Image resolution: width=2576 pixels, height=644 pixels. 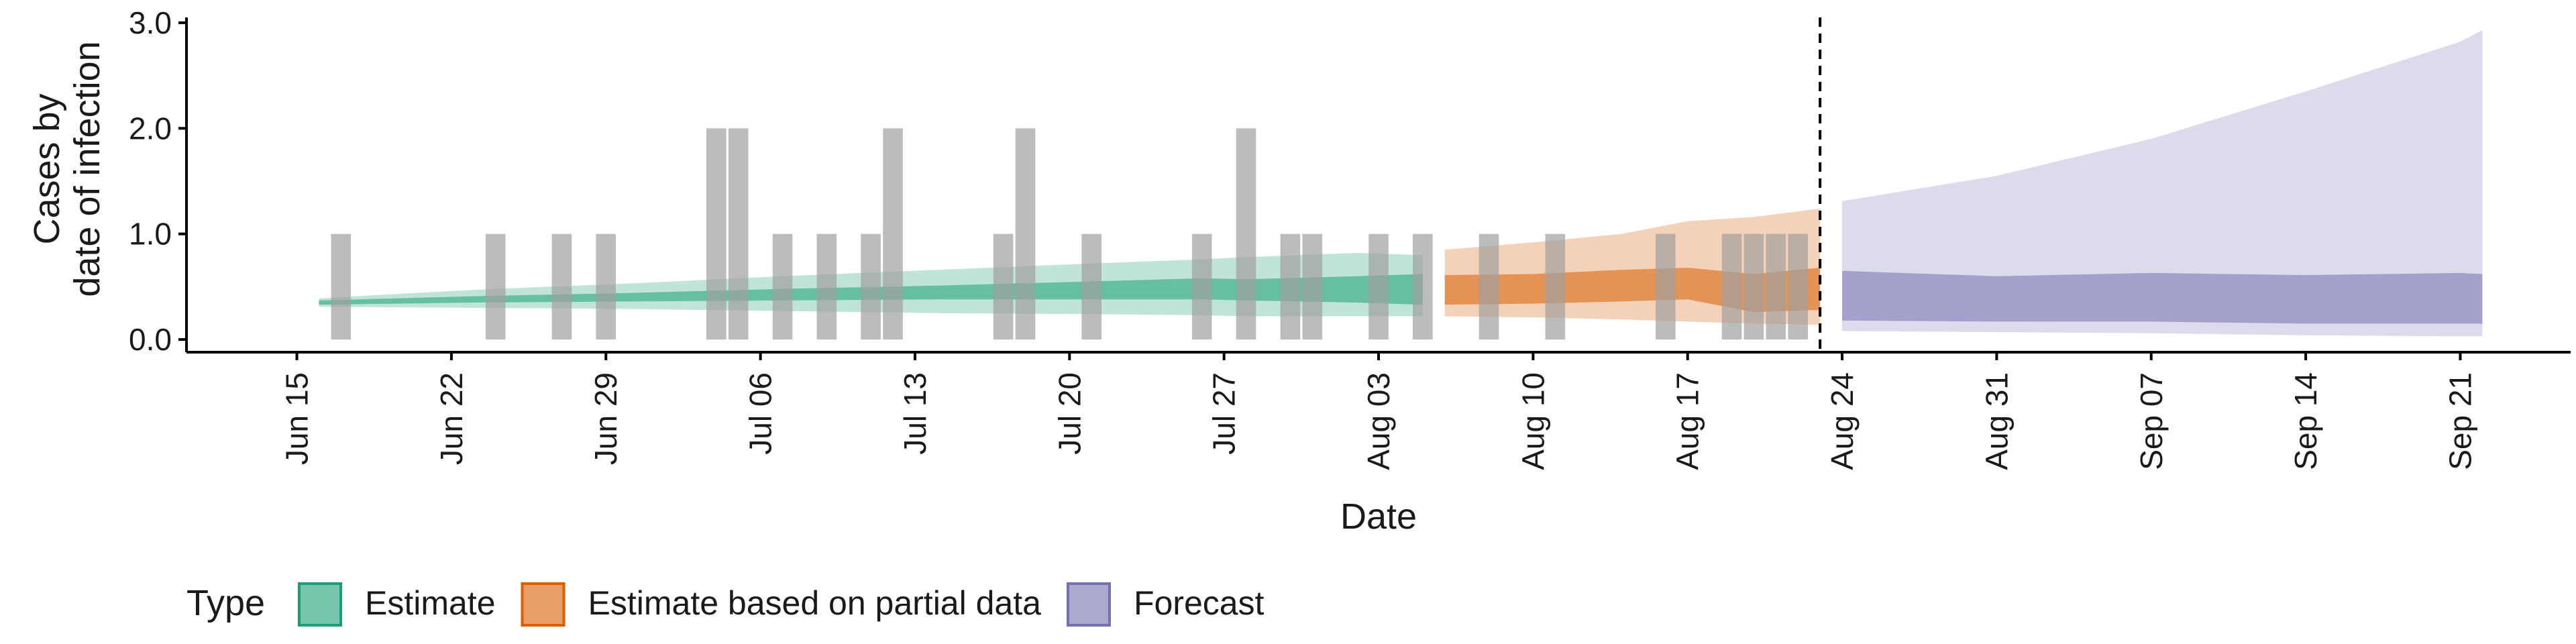 I want to click on x-tick-label: Jul 27, so click(x=1224, y=413).